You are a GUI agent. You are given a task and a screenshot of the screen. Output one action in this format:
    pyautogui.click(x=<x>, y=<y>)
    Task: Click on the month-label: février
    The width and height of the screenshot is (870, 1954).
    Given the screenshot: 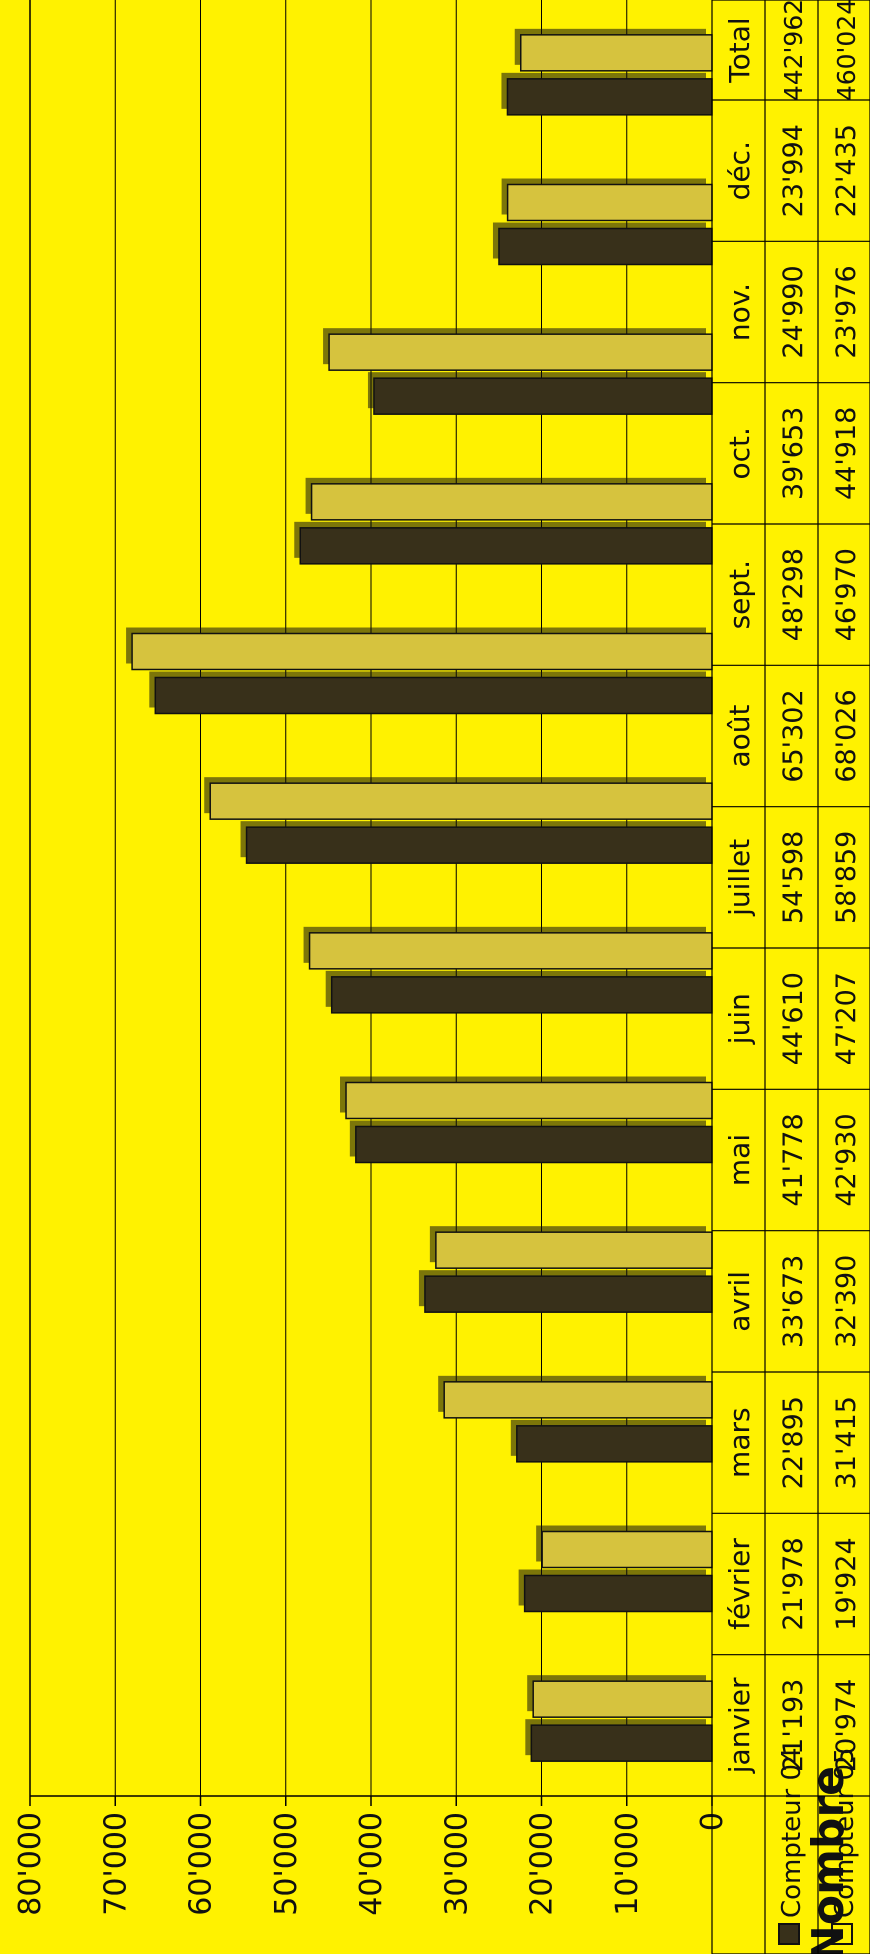 What is the action you would take?
    pyautogui.click(x=739, y=1584)
    